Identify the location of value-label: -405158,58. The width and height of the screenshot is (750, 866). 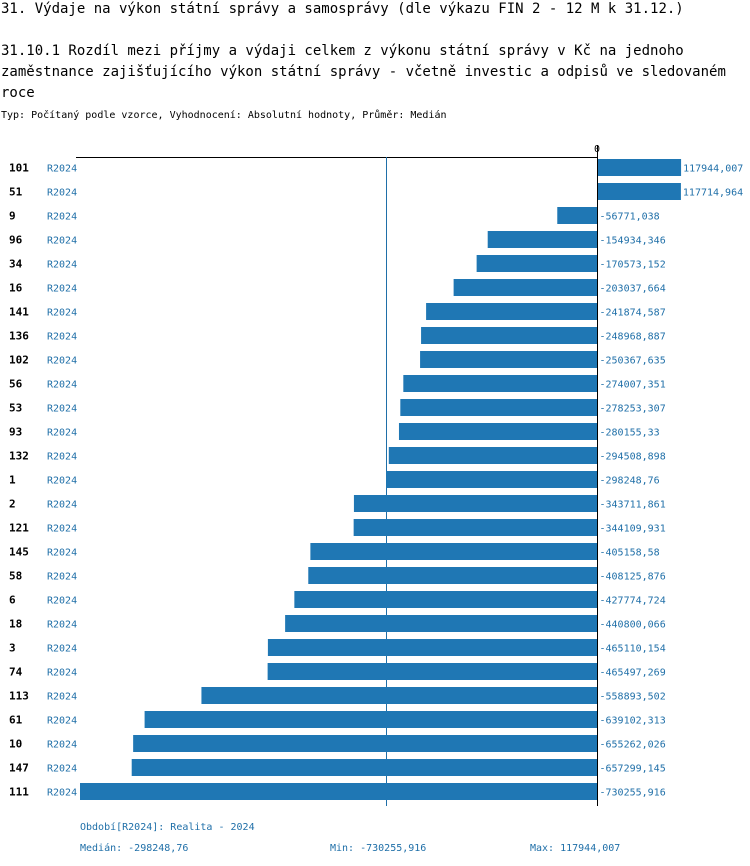
(630, 553).